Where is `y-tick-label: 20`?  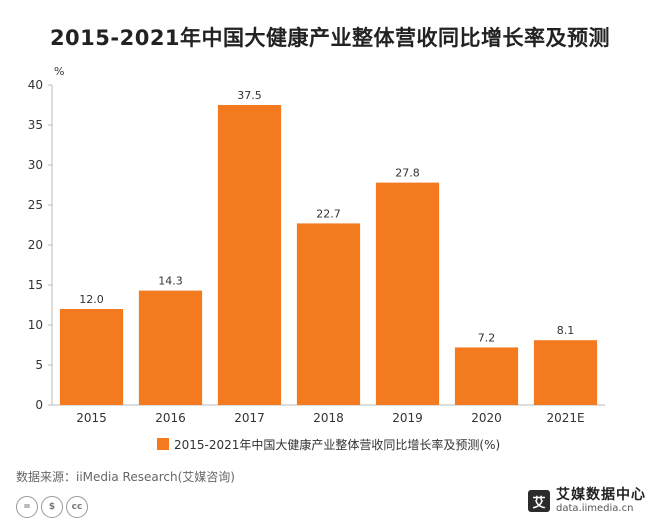 y-tick-label: 20 is located at coordinates (35, 245).